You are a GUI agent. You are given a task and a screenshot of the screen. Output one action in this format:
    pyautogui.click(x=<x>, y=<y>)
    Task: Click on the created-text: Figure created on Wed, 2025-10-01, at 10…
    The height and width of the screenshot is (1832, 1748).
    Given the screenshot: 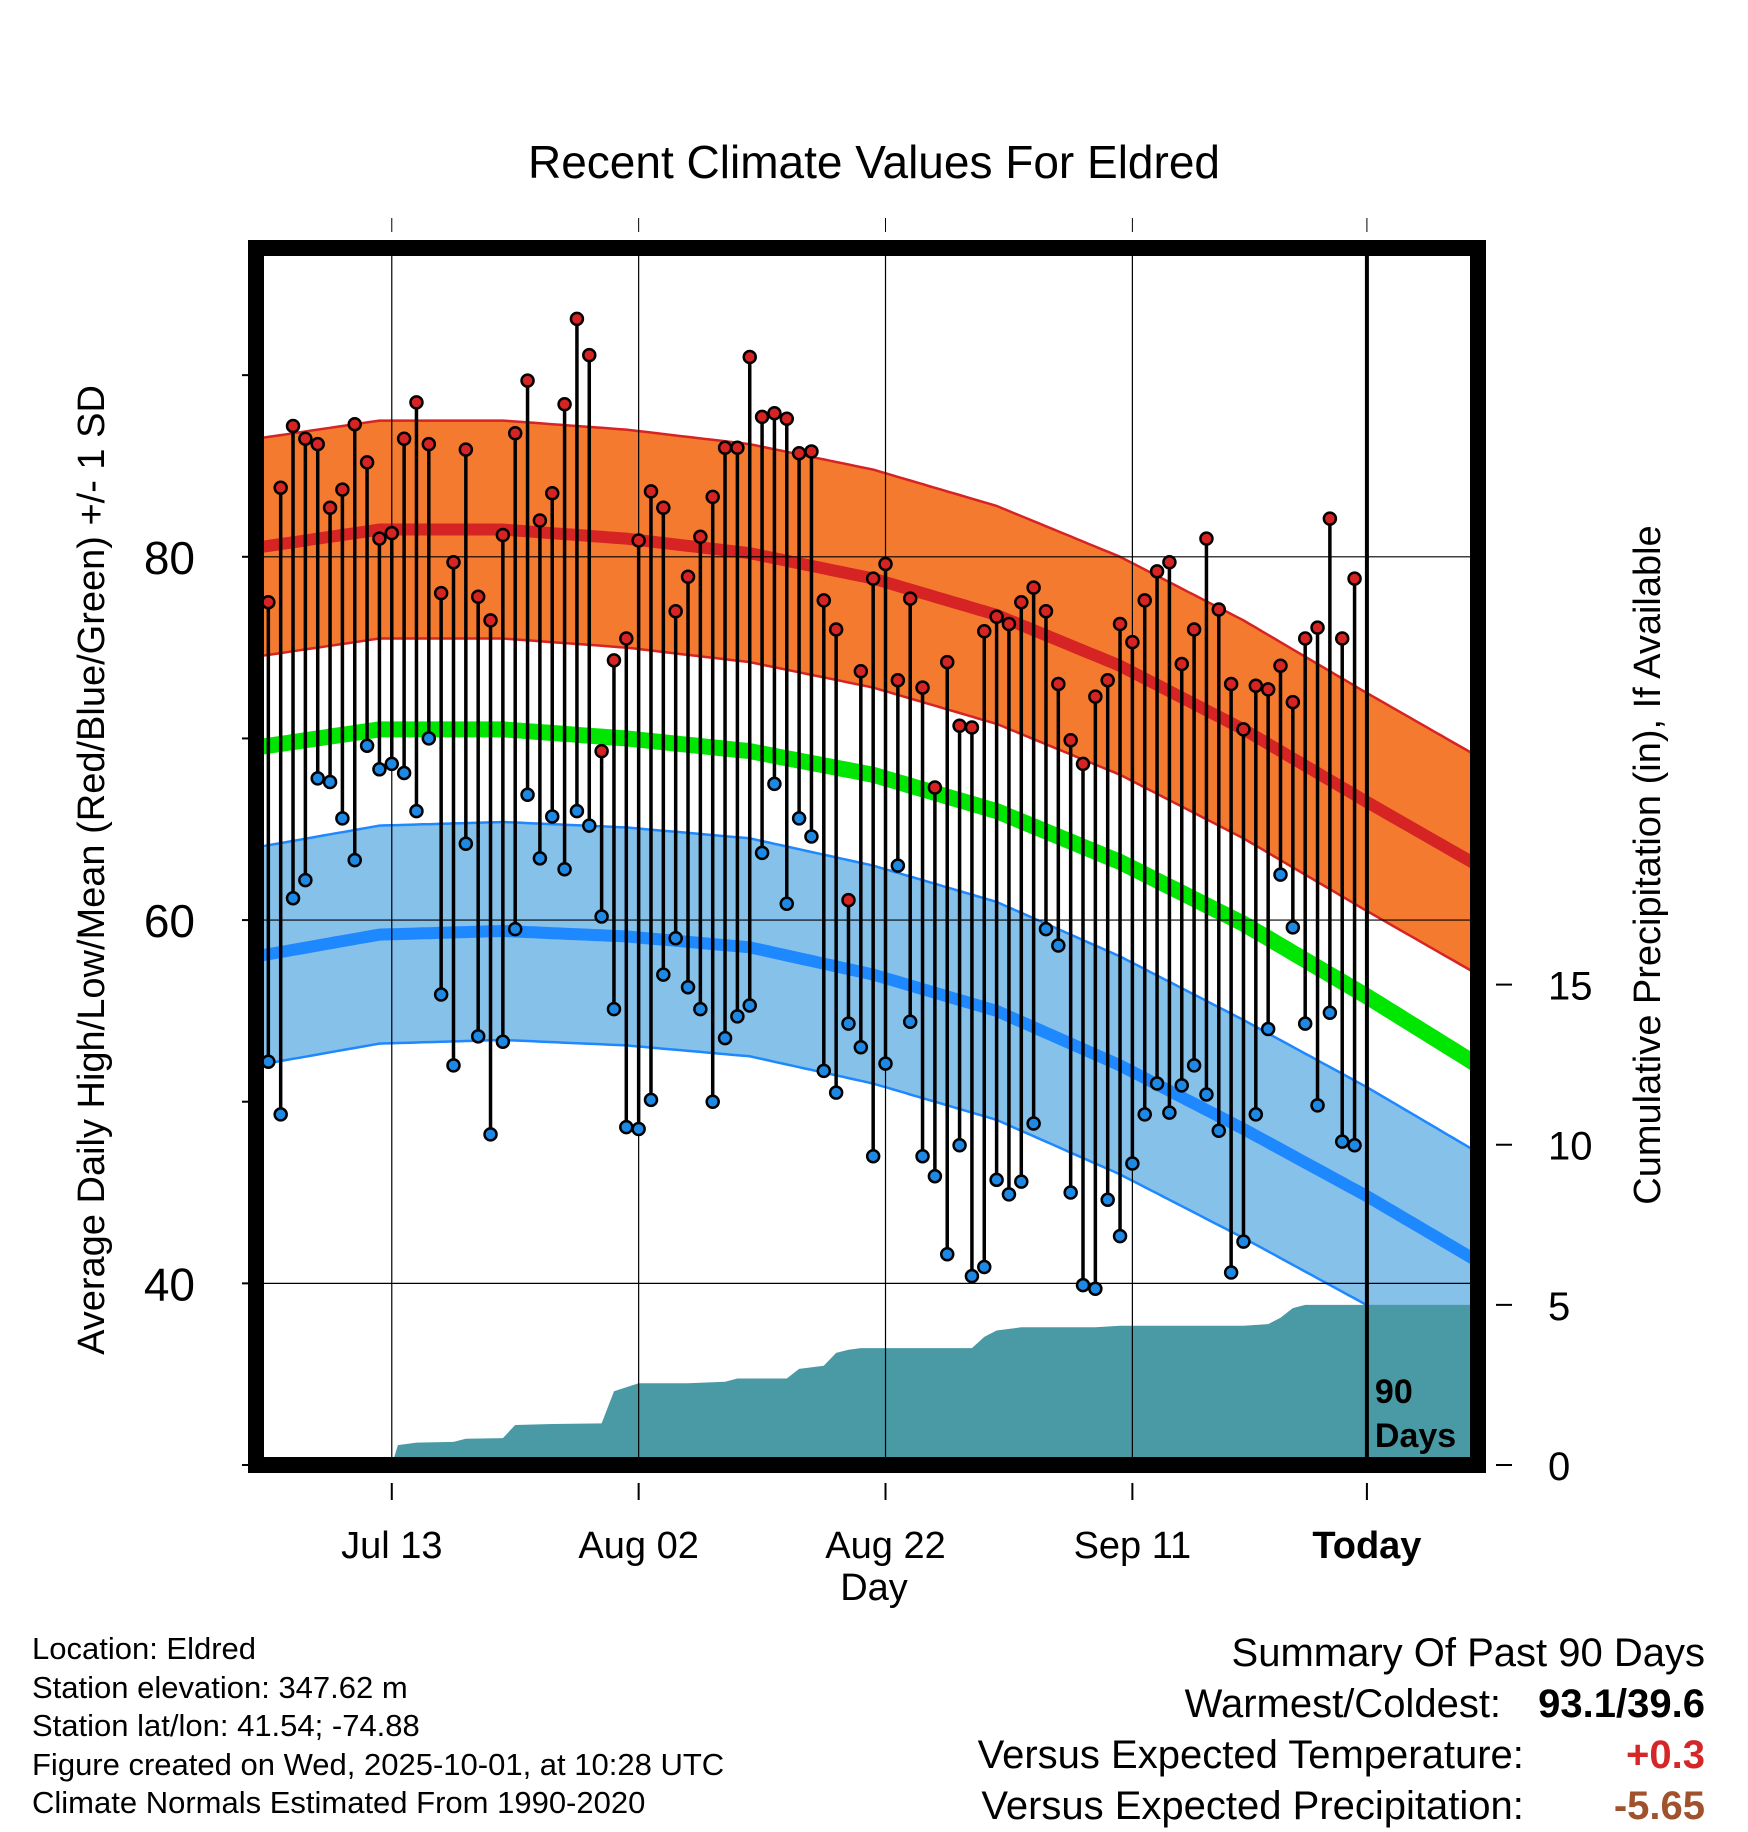 What is the action you would take?
    pyautogui.click(x=378, y=1764)
    